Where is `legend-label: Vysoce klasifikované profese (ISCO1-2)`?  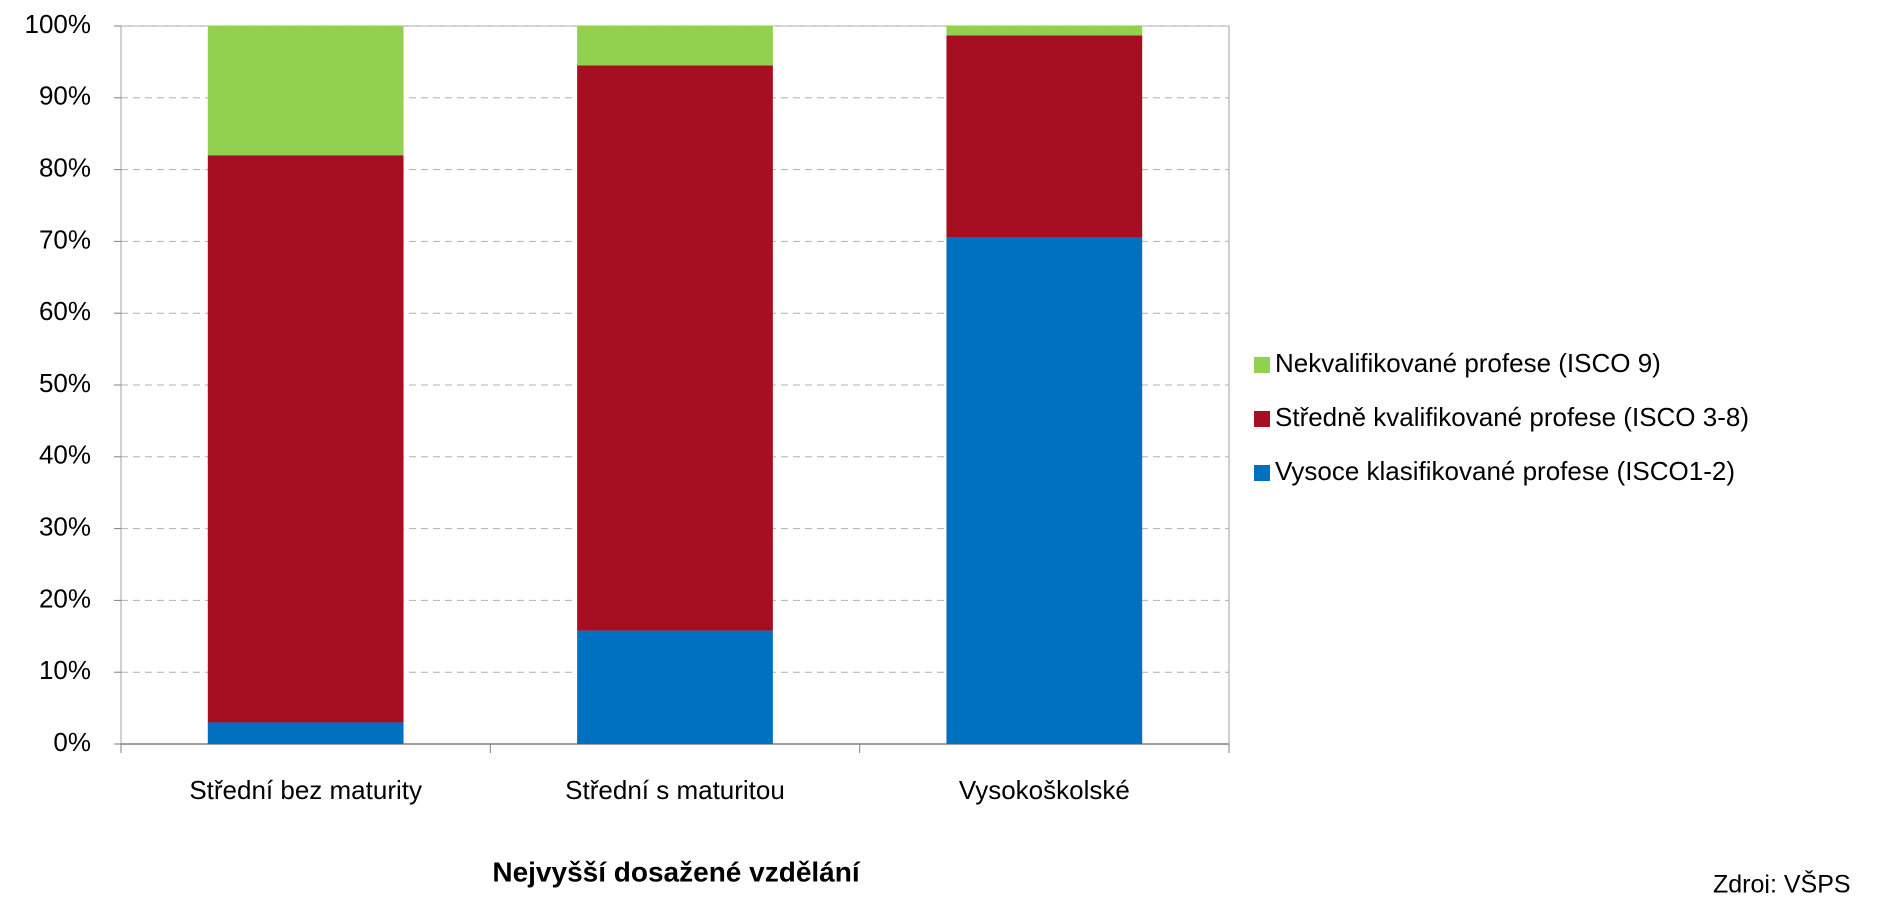
legend-label: Vysoce klasifikované profese (ISCO1-2) is located at coordinates (1505, 471).